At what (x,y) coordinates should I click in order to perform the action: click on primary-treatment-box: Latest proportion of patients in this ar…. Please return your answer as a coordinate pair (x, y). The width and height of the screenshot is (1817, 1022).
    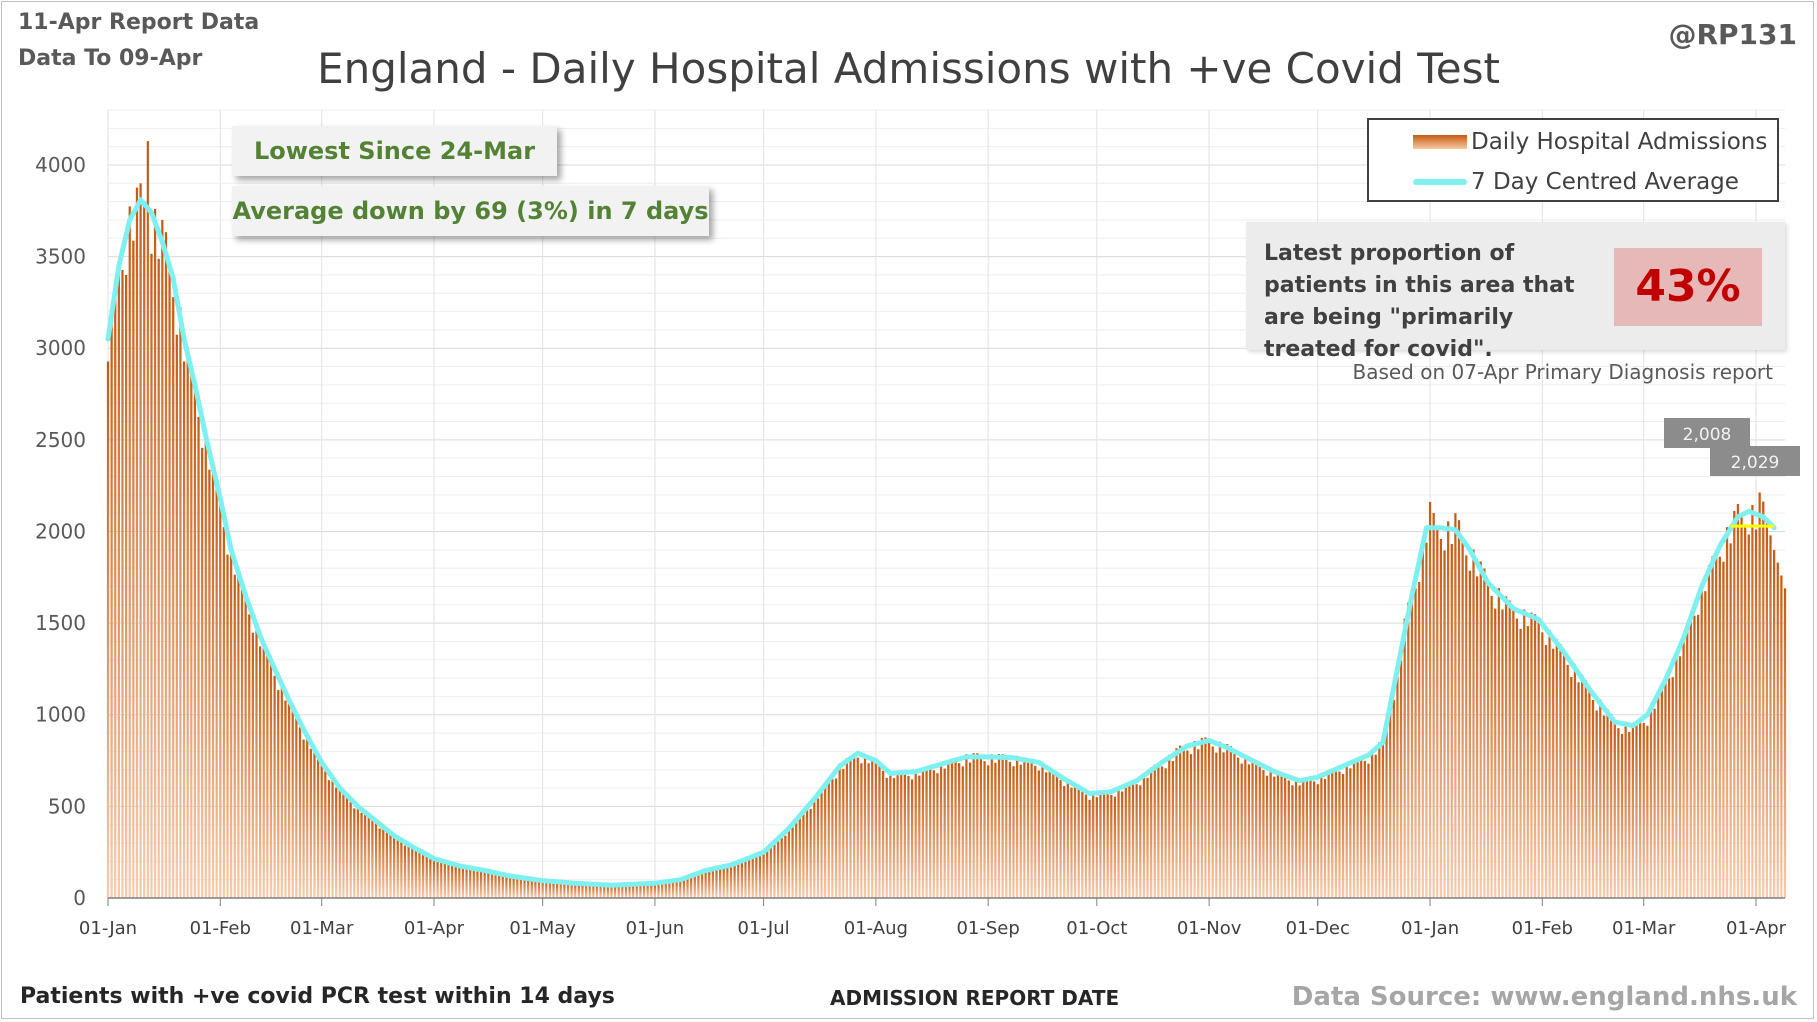
    Looking at the image, I should click on (1515, 292).